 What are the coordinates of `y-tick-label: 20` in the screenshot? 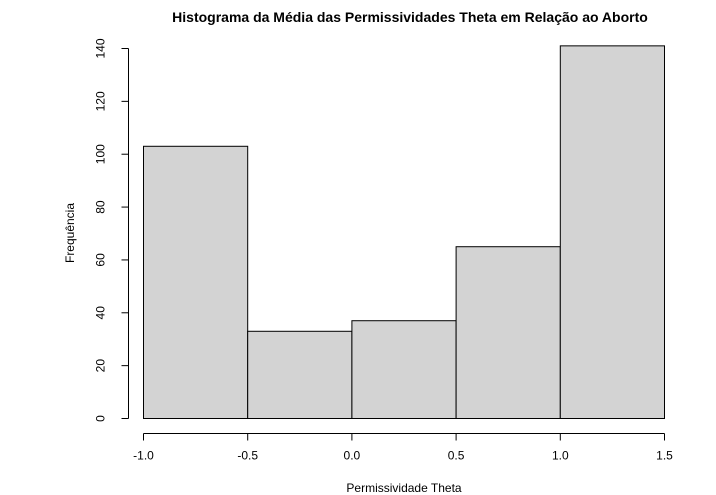 It's located at (101, 366).